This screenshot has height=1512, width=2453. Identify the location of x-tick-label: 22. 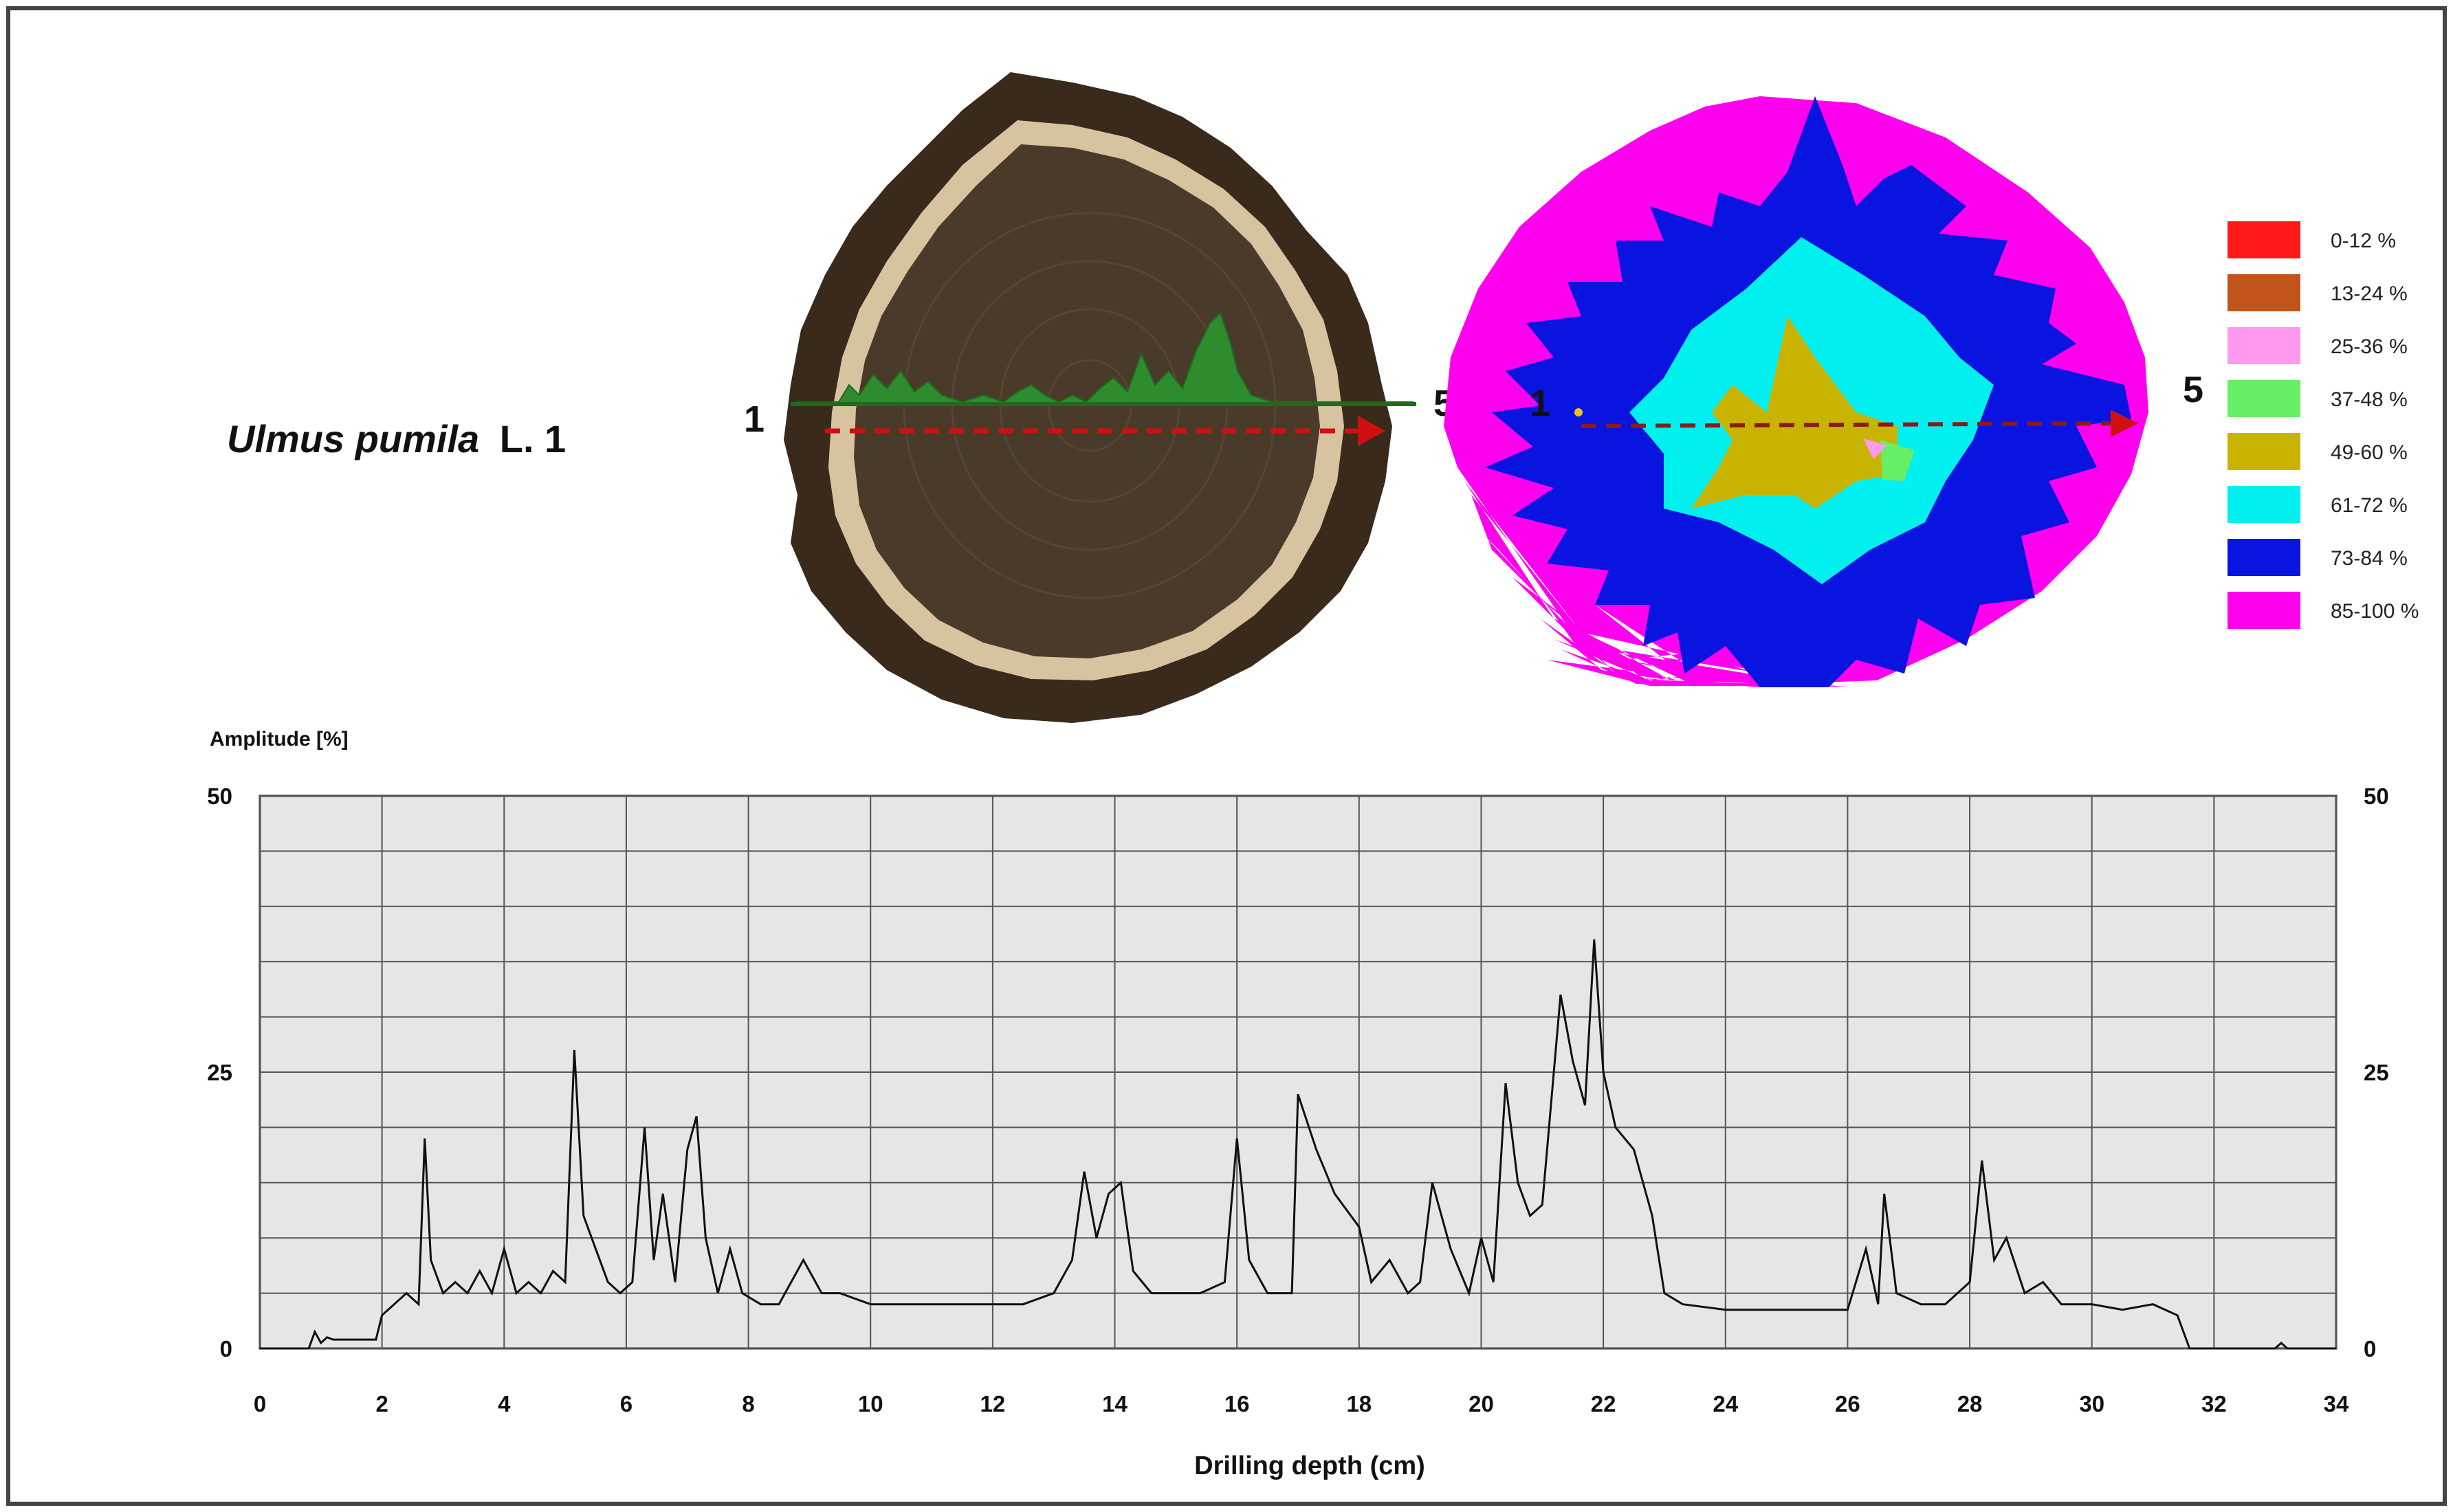
(1603, 1403).